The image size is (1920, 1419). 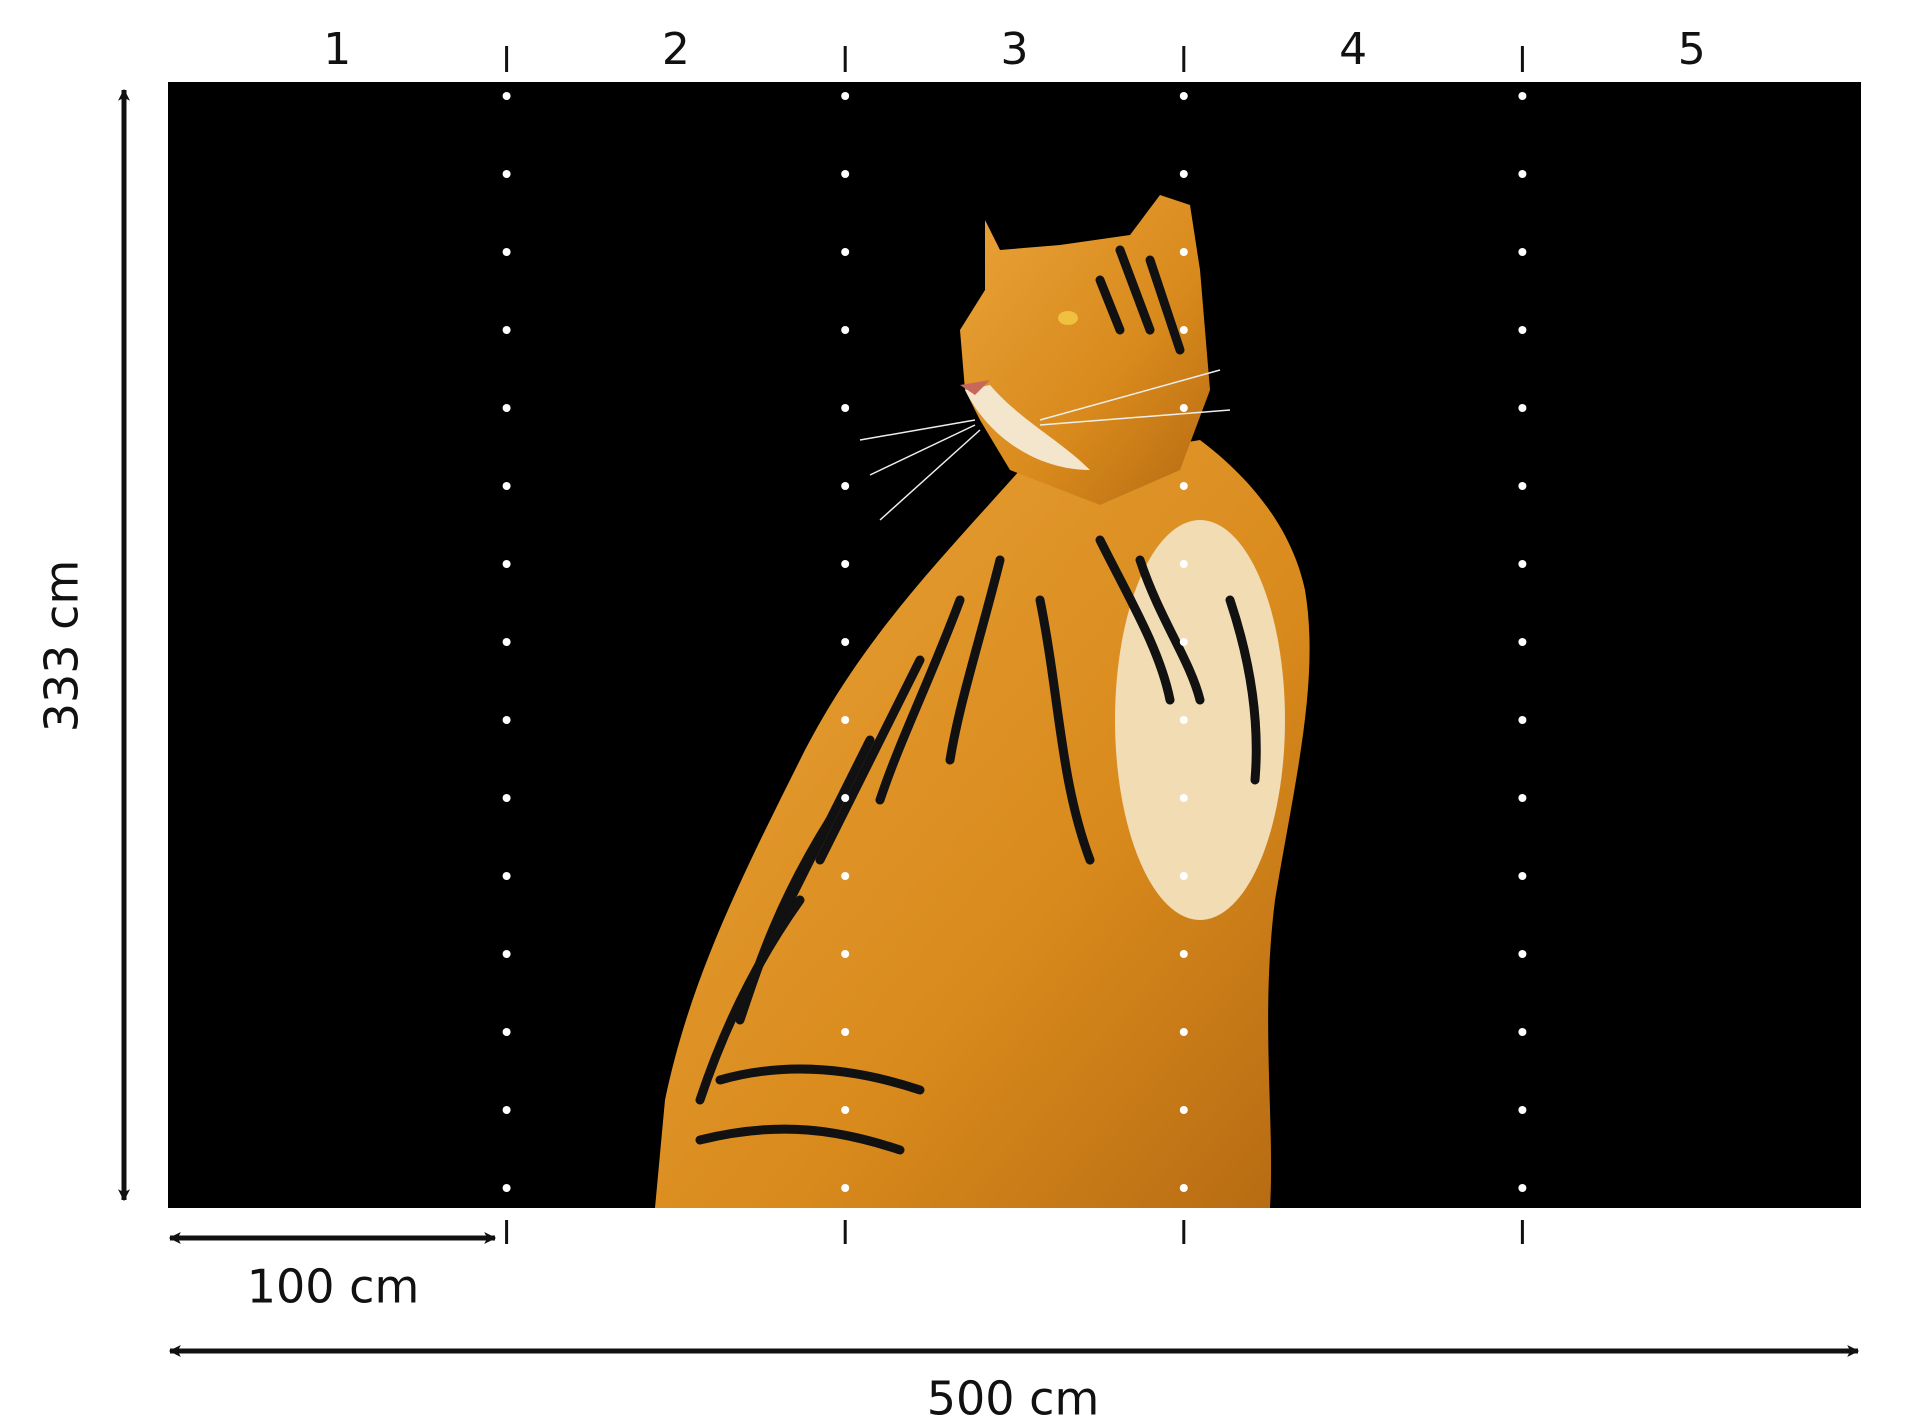 What do you see at coordinates (1692, 49) in the screenshot?
I see `panel-number: 5` at bounding box center [1692, 49].